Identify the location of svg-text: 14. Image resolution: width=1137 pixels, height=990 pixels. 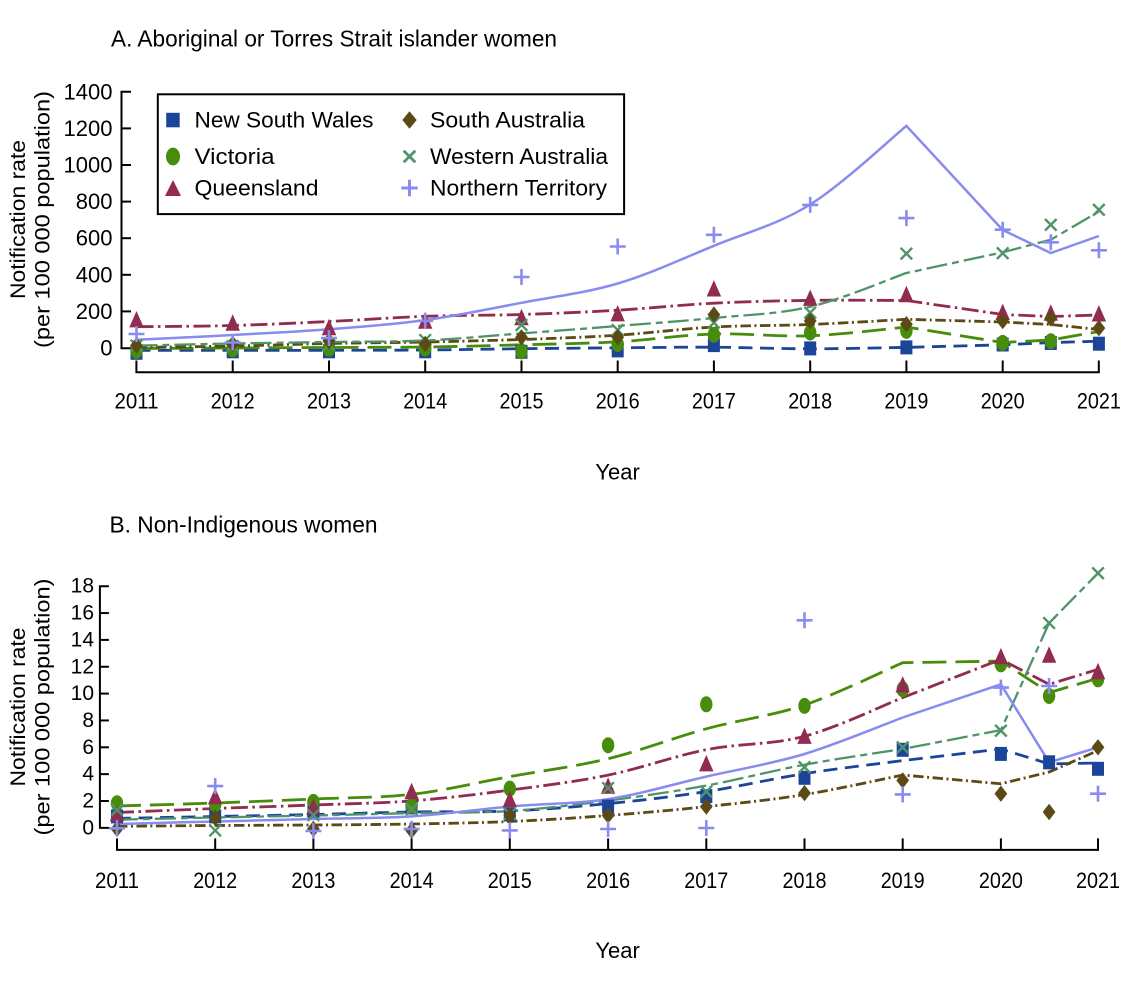
(83, 639).